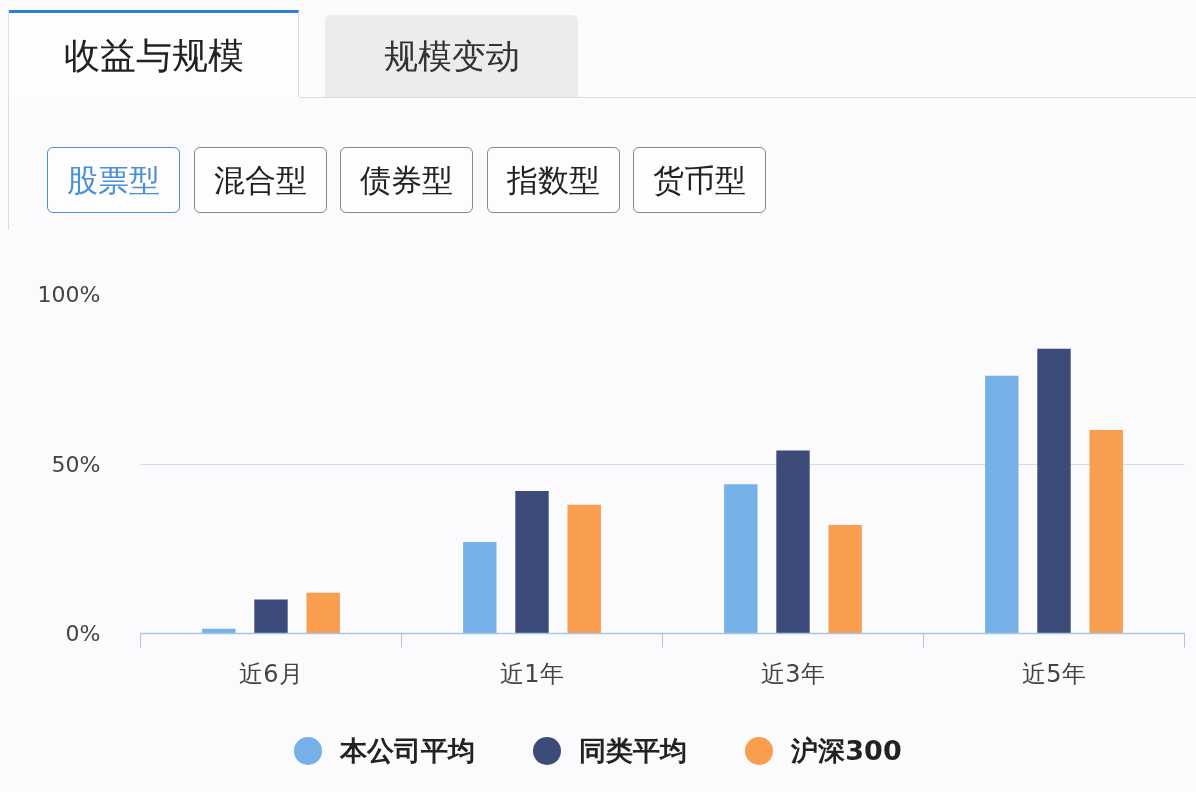  I want to click on legend-label: 同类平均, so click(633, 750).